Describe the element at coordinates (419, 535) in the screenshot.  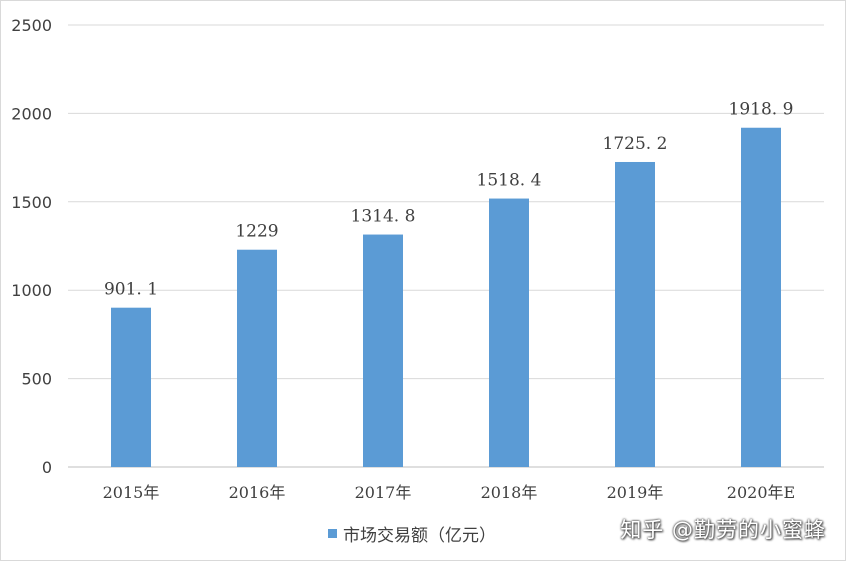
I see `legend-label: 市场交易额（亿元）` at that location.